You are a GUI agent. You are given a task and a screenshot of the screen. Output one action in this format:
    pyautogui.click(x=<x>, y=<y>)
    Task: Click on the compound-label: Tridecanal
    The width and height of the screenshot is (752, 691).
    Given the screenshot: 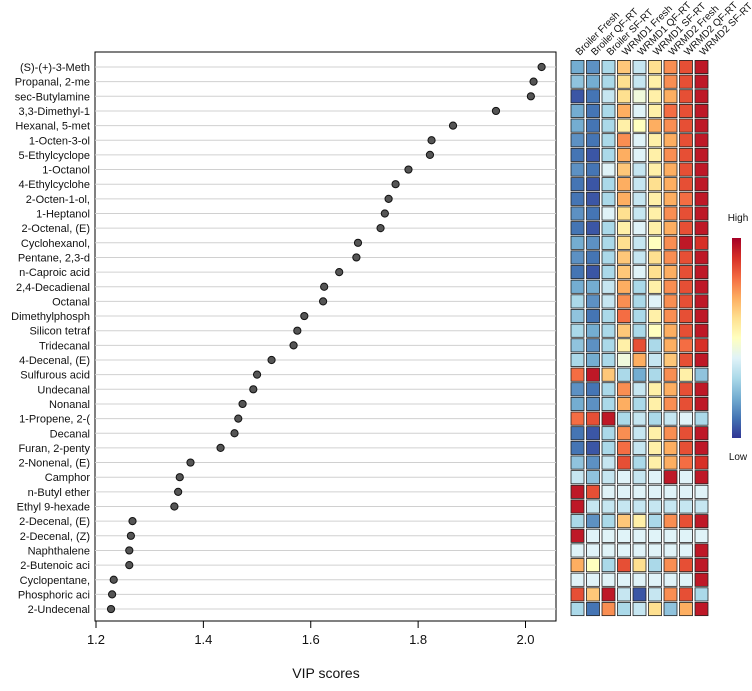 What is the action you would take?
    pyautogui.click(x=64, y=346)
    